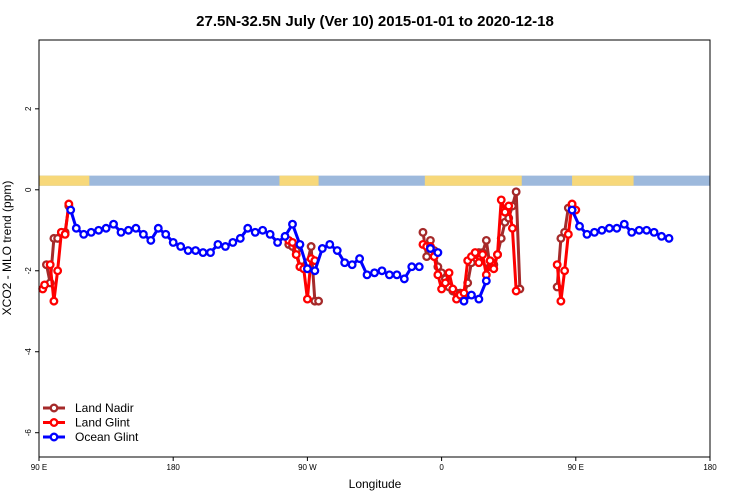 The width and height of the screenshot is (750, 500). I want to click on x-tick-label: 90 W, so click(307, 467).